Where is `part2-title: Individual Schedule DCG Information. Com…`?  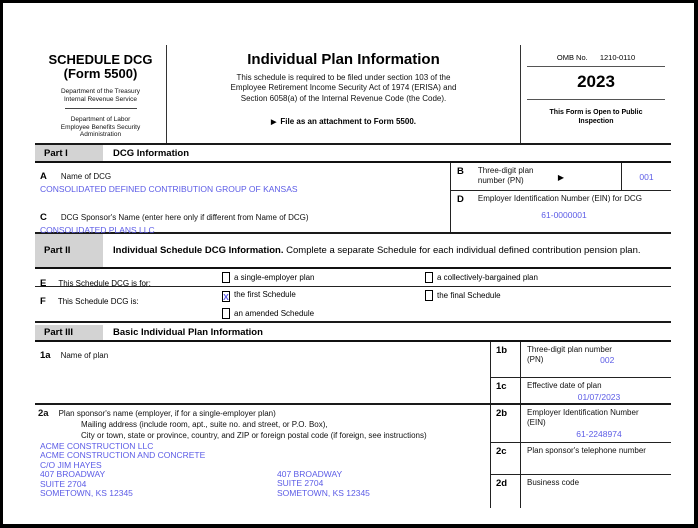
part2-title: Individual Schedule DCG Information. Com… is located at coordinates (377, 250).